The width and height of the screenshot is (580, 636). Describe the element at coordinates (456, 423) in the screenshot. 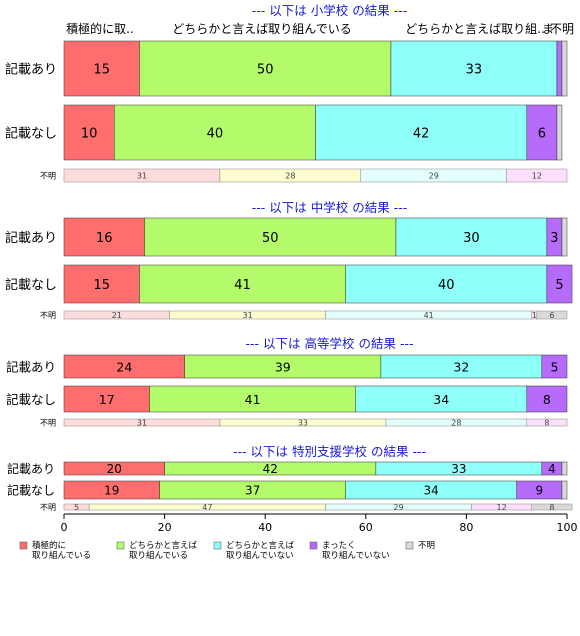

I see `unknown-data-label: 28` at that location.